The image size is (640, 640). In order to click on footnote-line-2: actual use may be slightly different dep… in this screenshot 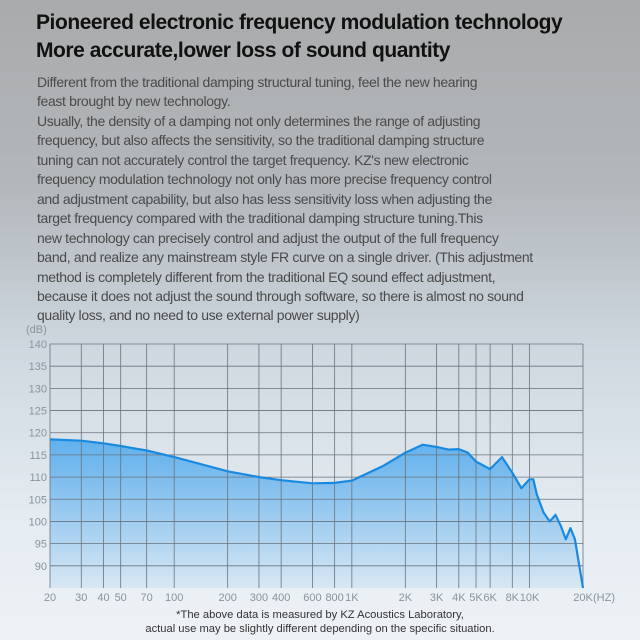, I will do `click(320, 629)`.